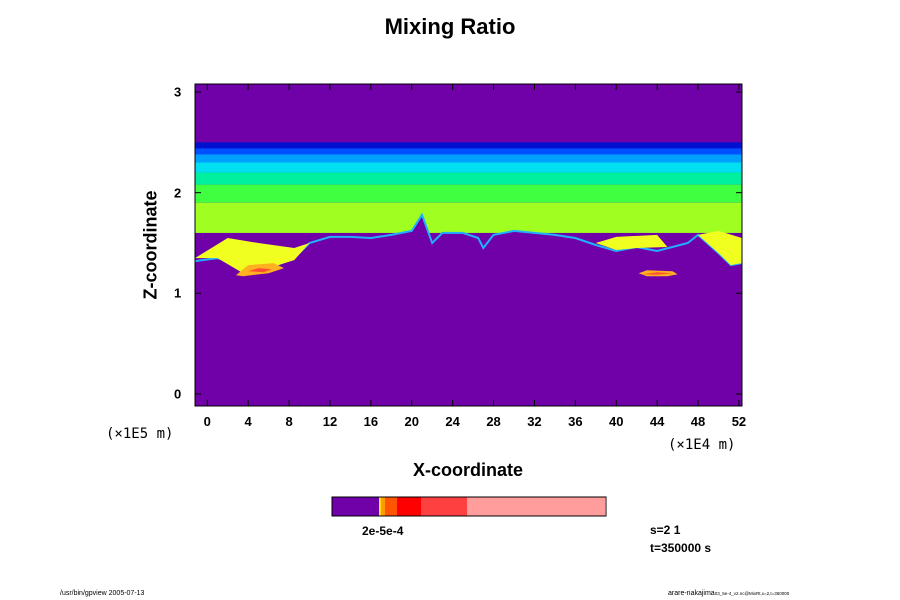  I want to click on y-tick-label-0: 0, so click(178, 394).